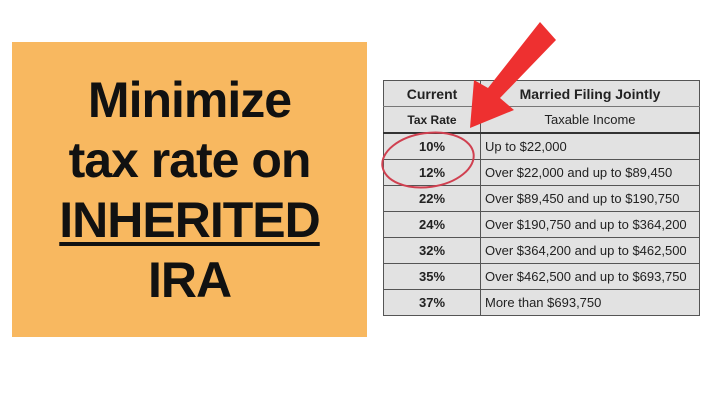 The height and width of the screenshot is (404, 720). I want to click on tax-rate-cell: 10%, so click(432, 146).